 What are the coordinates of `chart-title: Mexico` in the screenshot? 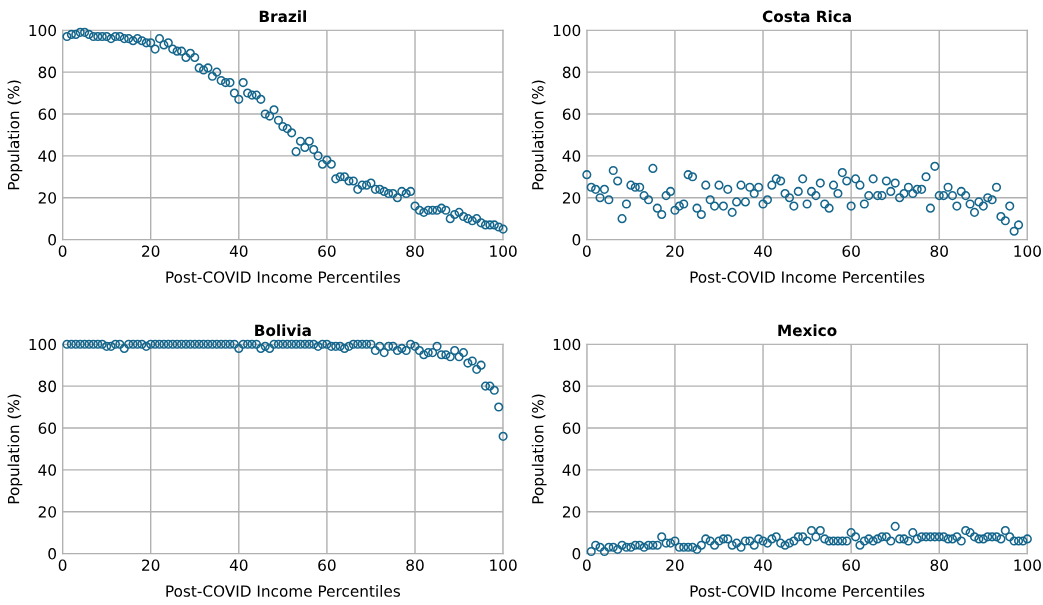 It's located at (807, 330).